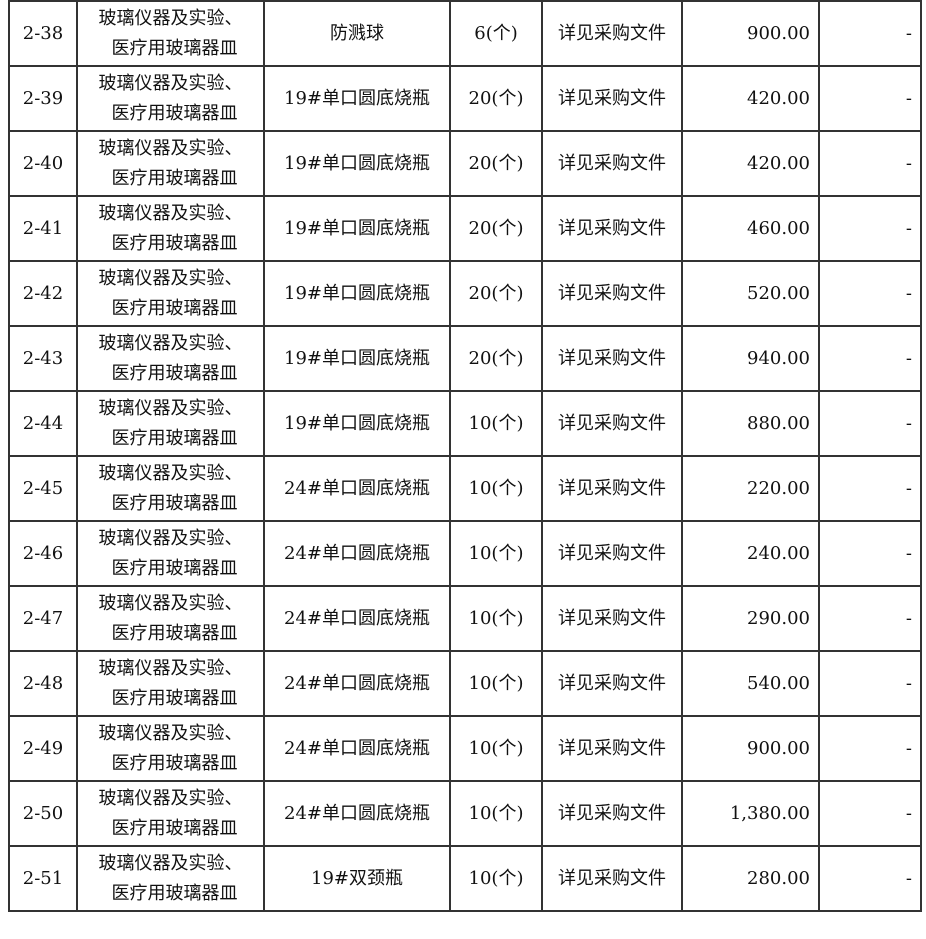  Describe the element at coordinates (43, 293) in the screenshot. I see `row-id-cell: 2-42` at that location.